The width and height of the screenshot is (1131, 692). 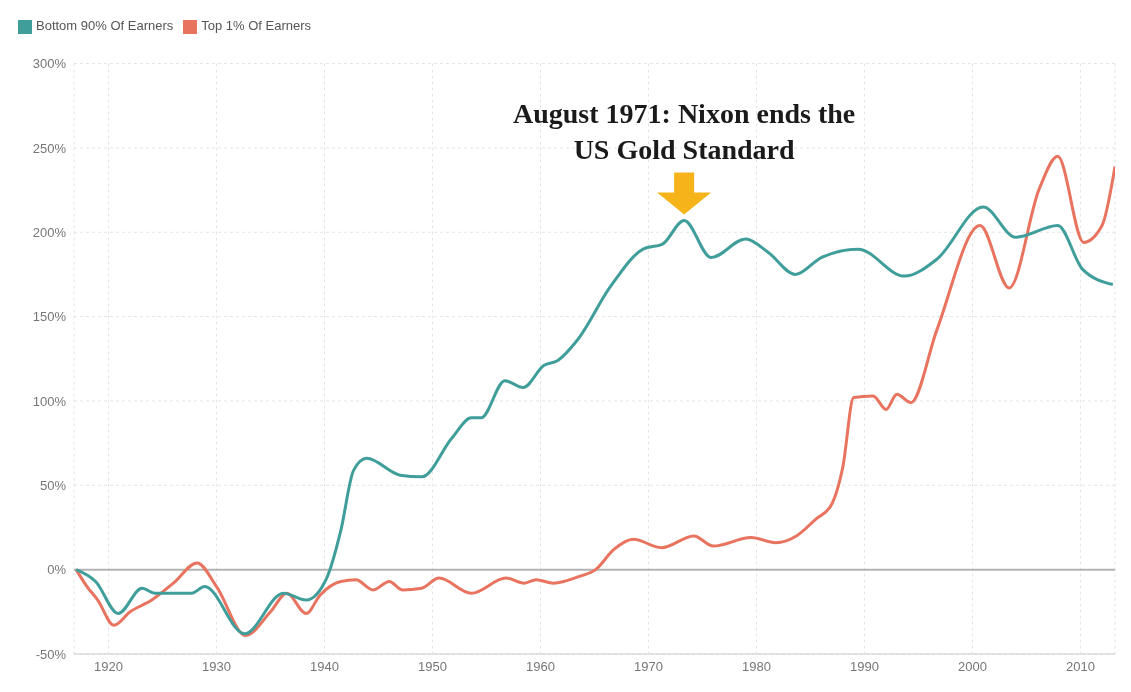 I want to click on y-tick-label: 250%, so click(x=49, y=148).